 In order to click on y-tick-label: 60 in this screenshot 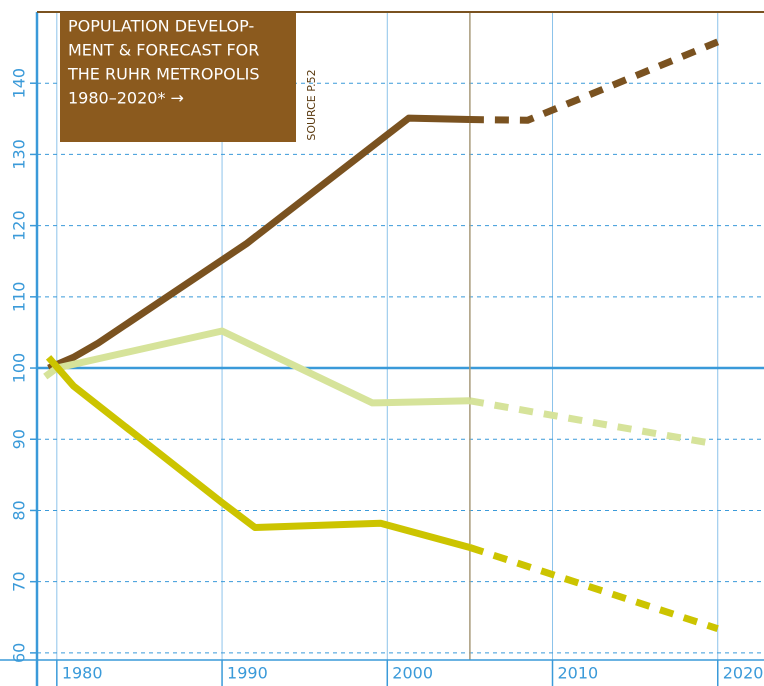, I will do `click(19, 653)`.